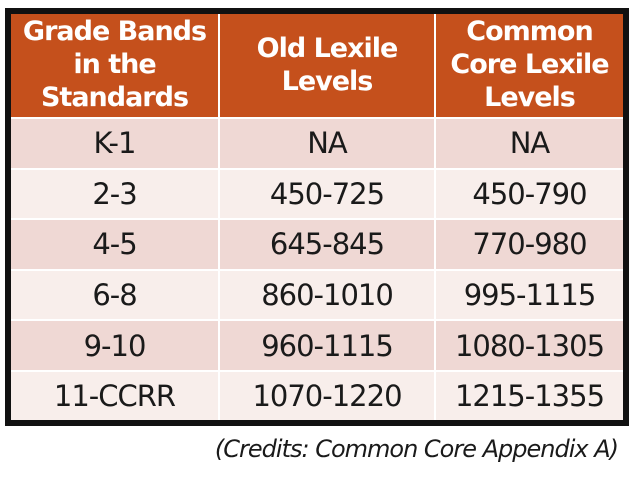 The height and width of the screenshot is (480, 640). What do you see at coordinates (327, 294) in the screenshot?
I see `old-lexile-cell: 860-1010` at bounding box center [327, 294].